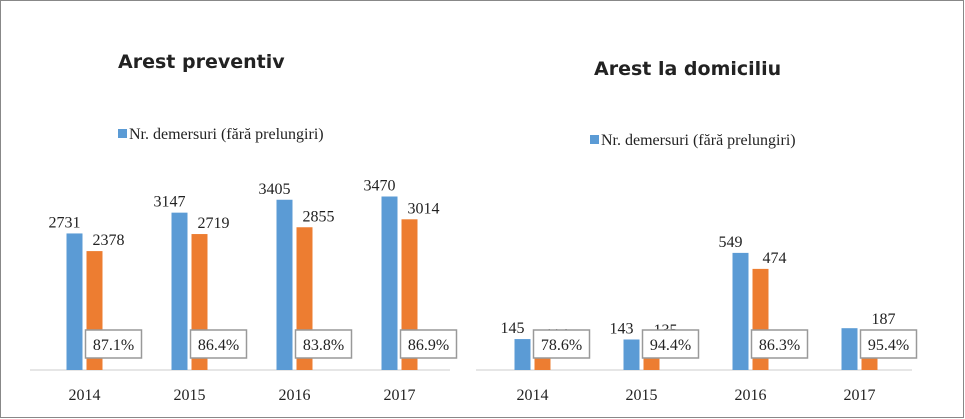 This screenshot has height=419, width=965. Describe the element at coordinates (775, 258) in the screenshot. I see `data-label: 474` at that location.